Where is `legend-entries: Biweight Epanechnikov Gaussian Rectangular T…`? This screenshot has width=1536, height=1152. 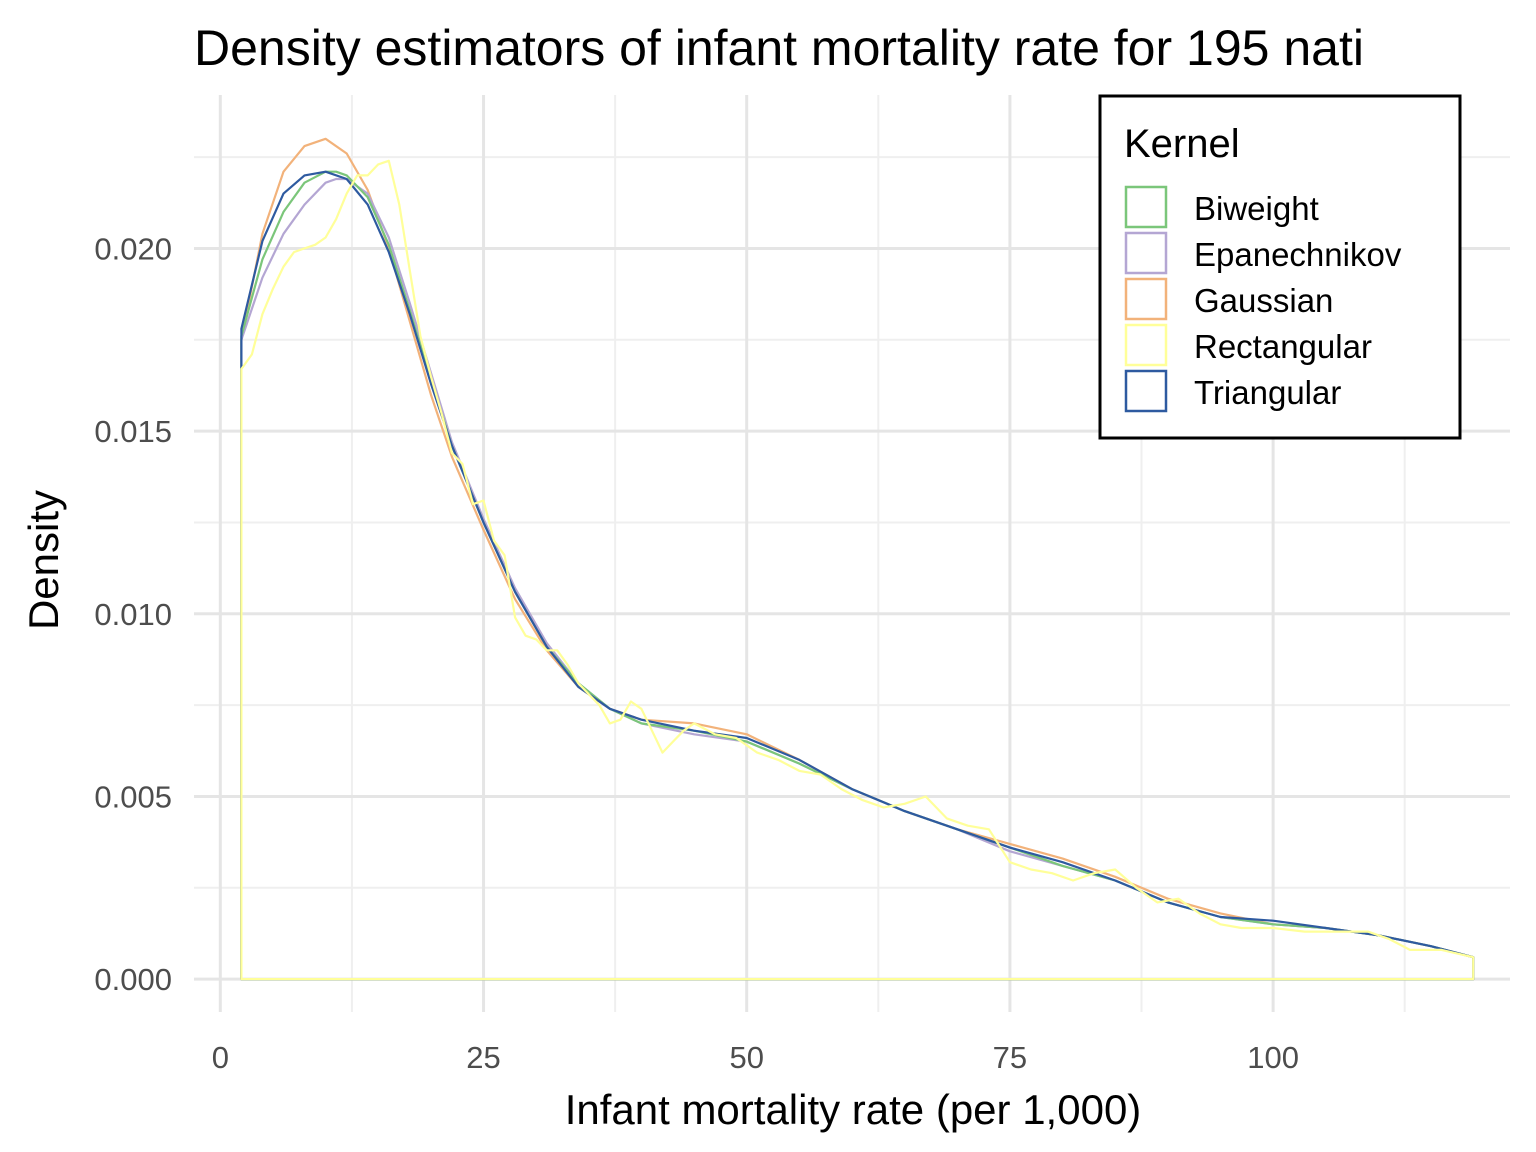
legend-entries: Biweight Epanechnikov Gaussian Rectangular T… is located at coordinates (1263, 299).